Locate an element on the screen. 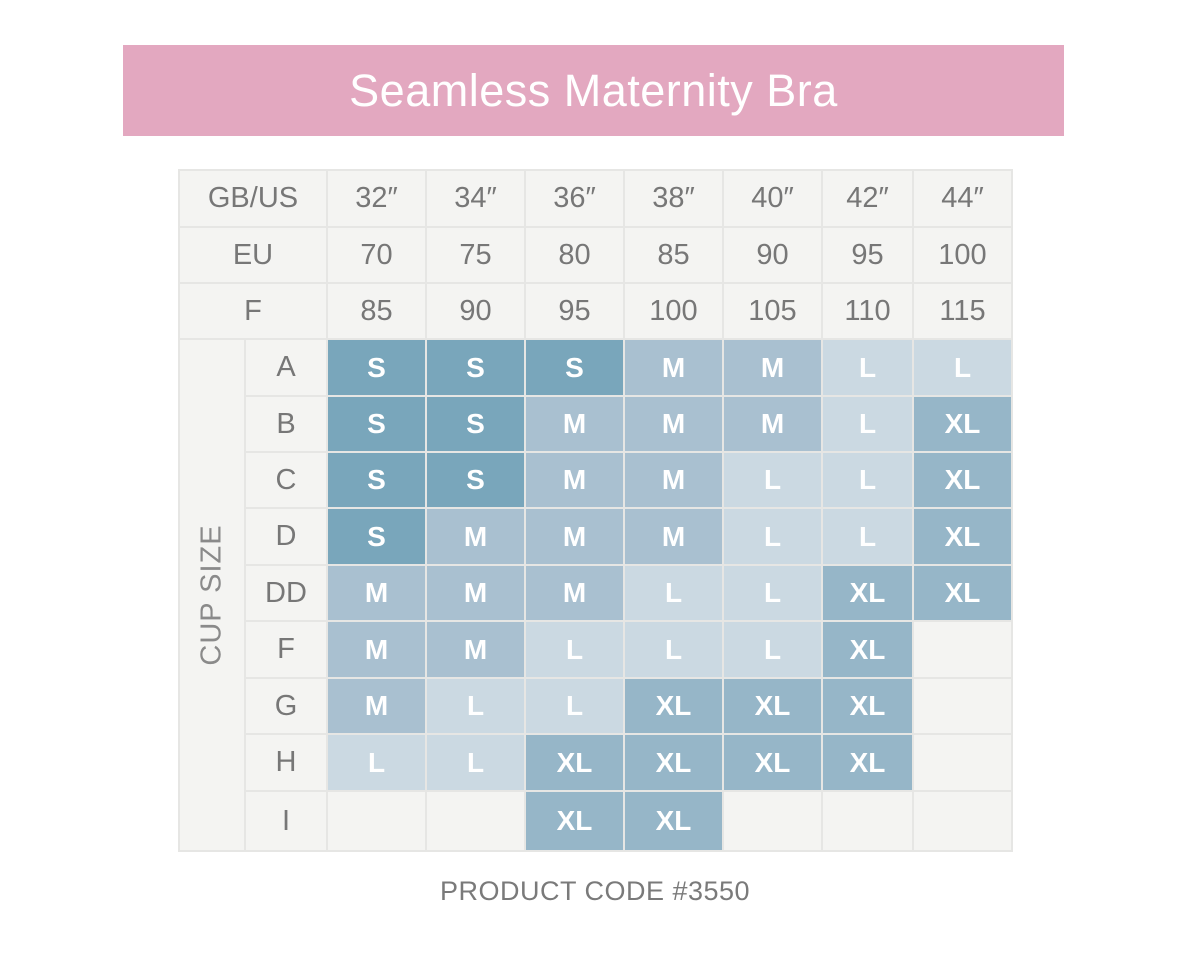 The width and height of the screenshot is (1200, 960). product-code: PRODUCT CODE #3550 is located at coordinates (595, 891).